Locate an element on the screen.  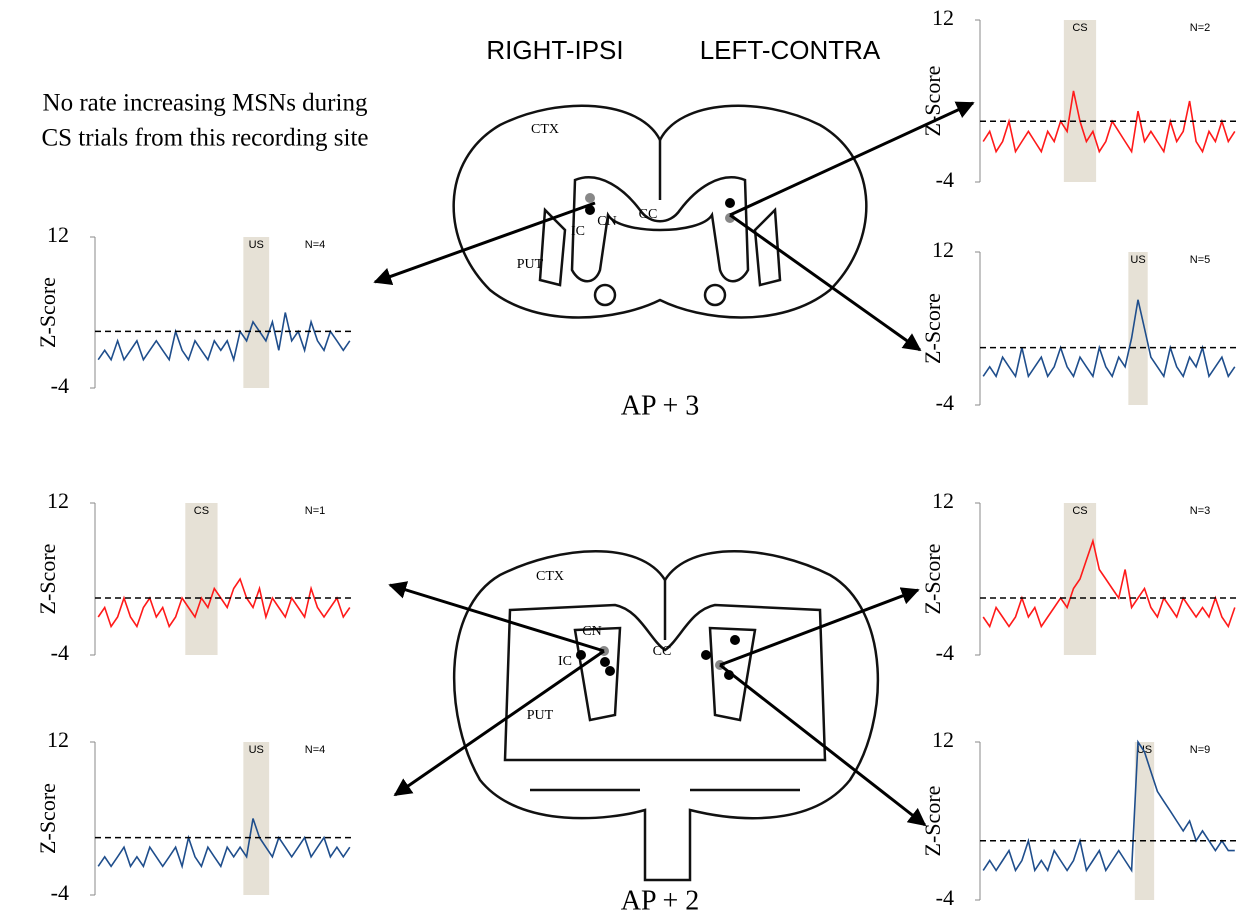
header-right: LEFT-CONTRA is located at coordinates (790, 50).